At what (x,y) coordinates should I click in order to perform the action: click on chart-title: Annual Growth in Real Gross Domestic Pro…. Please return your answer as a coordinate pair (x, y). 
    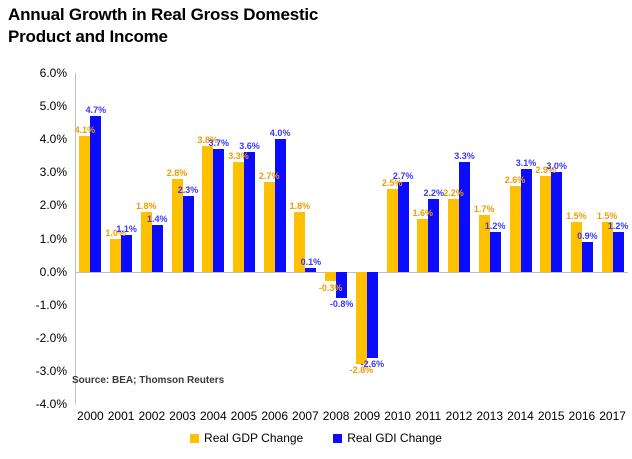
    Looking at the image, I should click on (238, 26).